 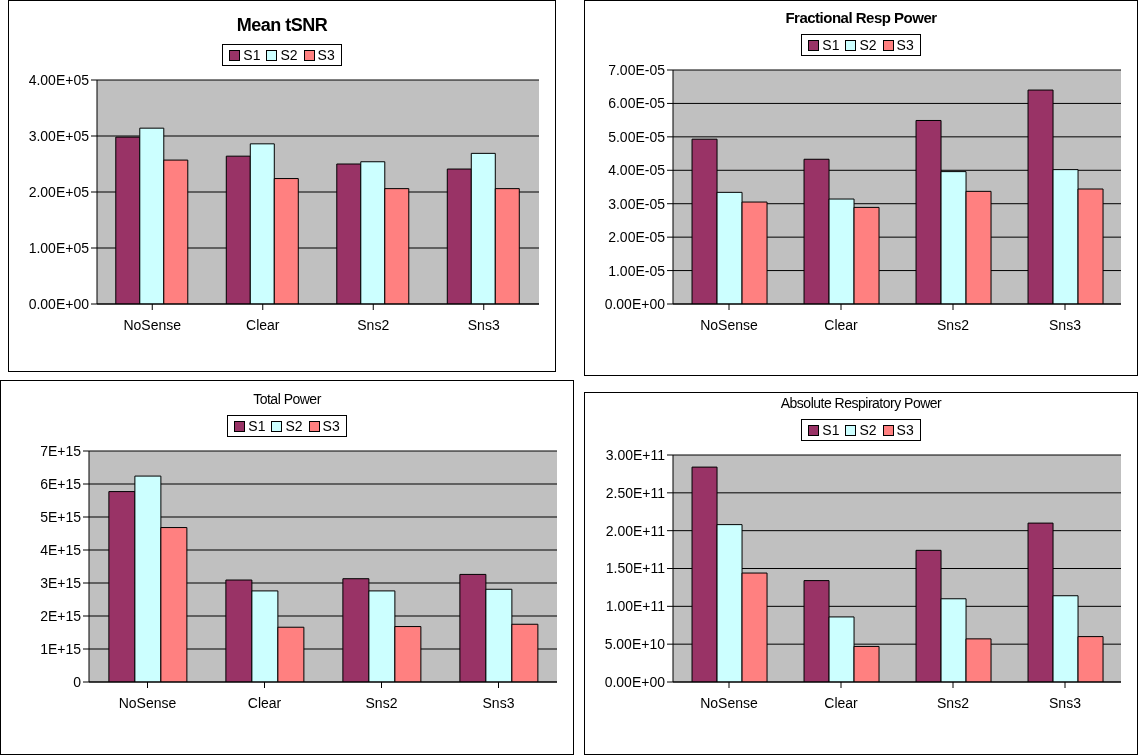 What do you see at coordinates (61, 450) in the screenshot?
I see `y-tick-label: 7E+15` at bounding box center [61, 450].